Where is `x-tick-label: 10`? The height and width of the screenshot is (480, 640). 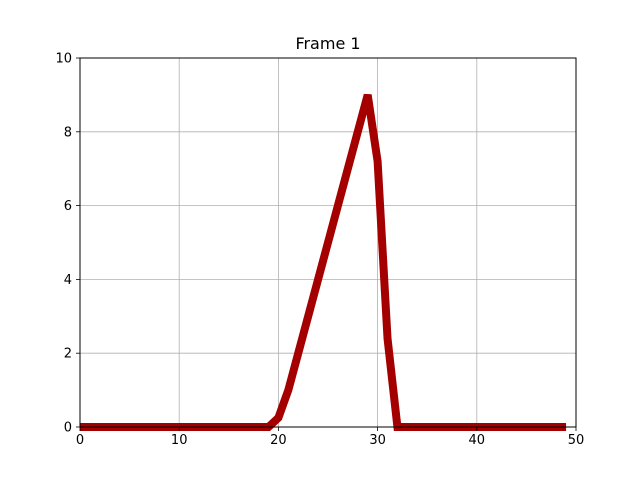 x-tick-label: 10 is located at coordinates (179, 440).